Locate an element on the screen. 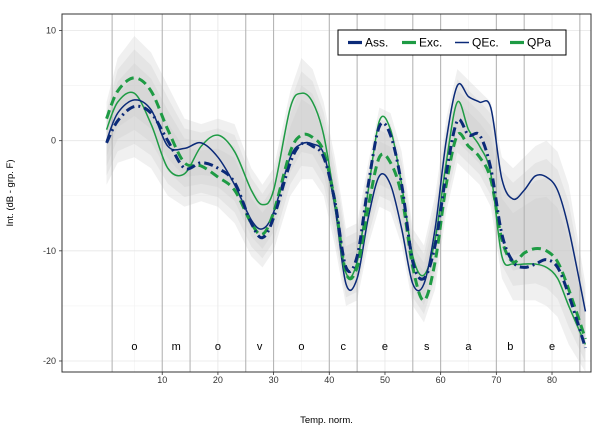 The image size is (616, 426). x-tick-label: 40 is located at coordinates (329, 380).